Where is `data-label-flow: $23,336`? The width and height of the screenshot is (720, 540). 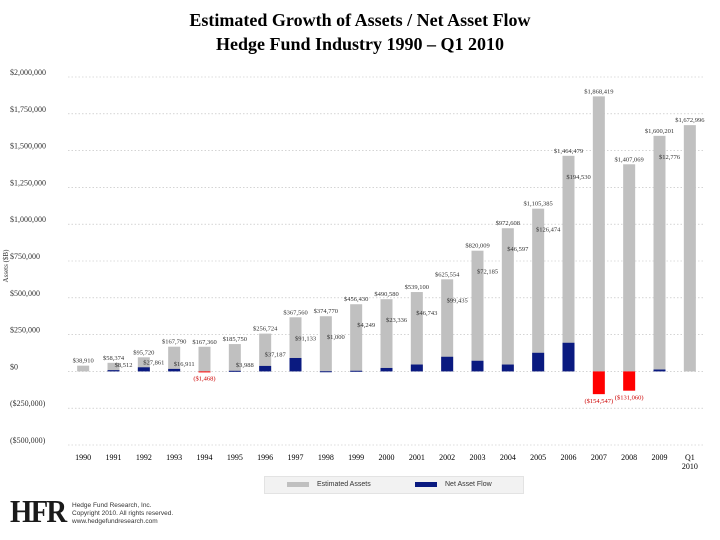 data-label-flow: $23,336 is located at coordinates (397, 320).